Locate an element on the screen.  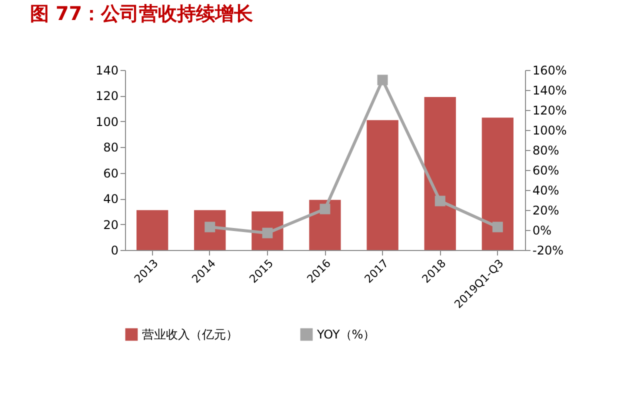
y2-tick-label: 140% is located at coordinates (549, 91).